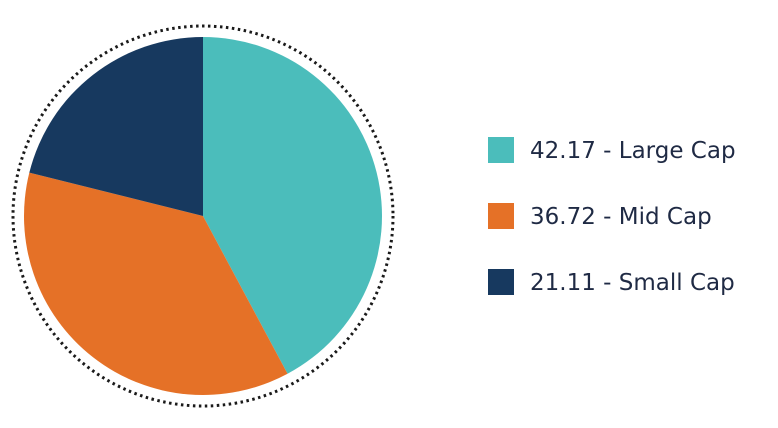 The height and width of the screenshot is (428, 778). What do you see at coordinates (632, 283) in the screenshot?
I see `legend-label-small-cap: 21.11 - Small Cap` at bounding box center [632, 283].